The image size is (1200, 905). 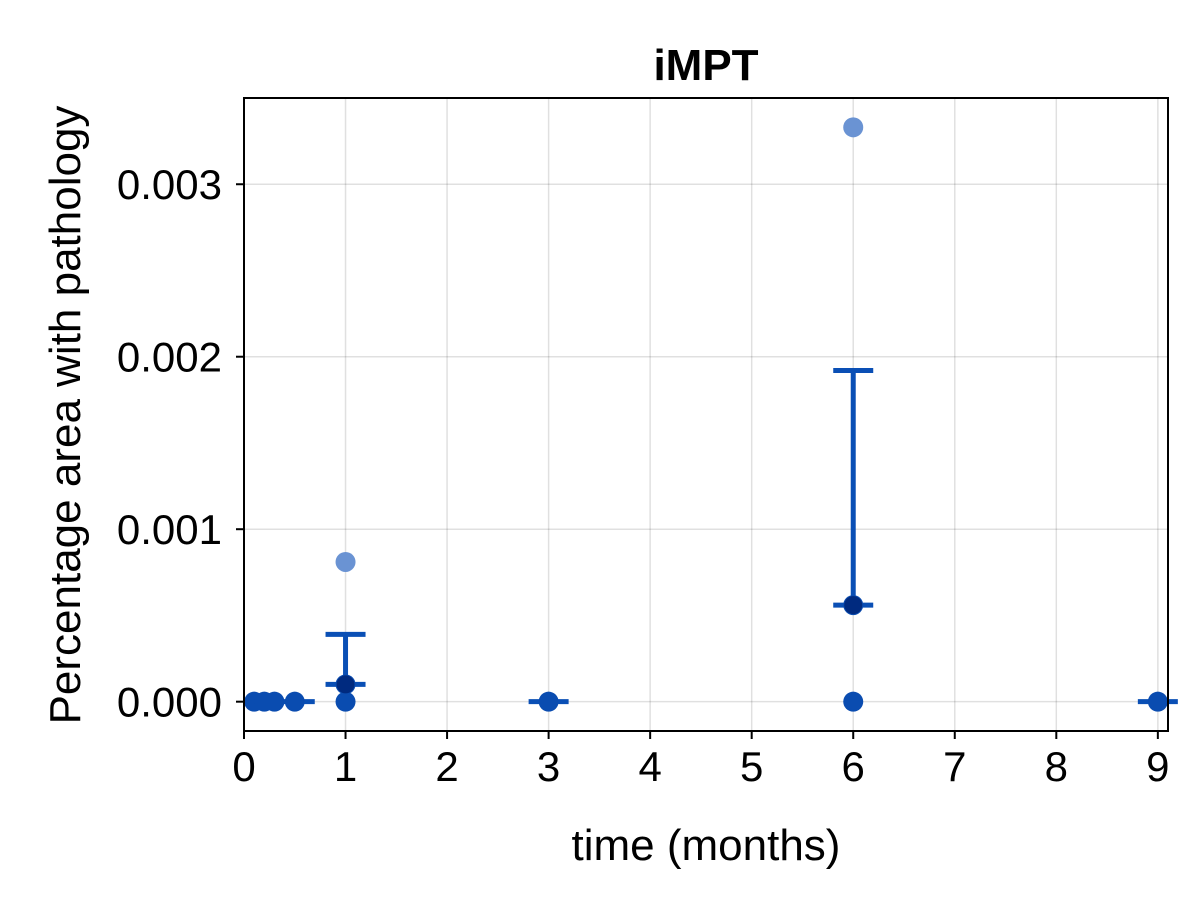 I want to click on x-axis-title: time (months), so click(x=706, y=845).